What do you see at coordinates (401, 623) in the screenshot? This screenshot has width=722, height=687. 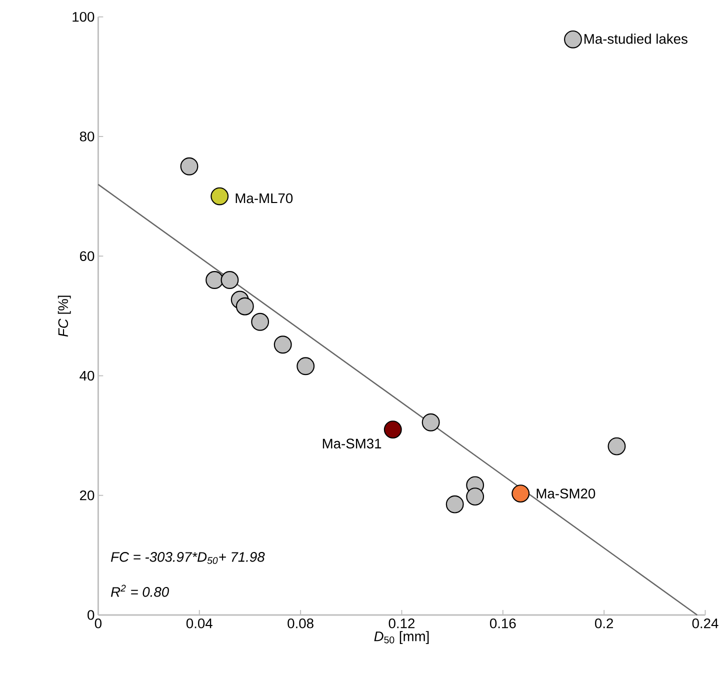 I see `x-tick-label: 0.12` at bounding box center [401, 623].